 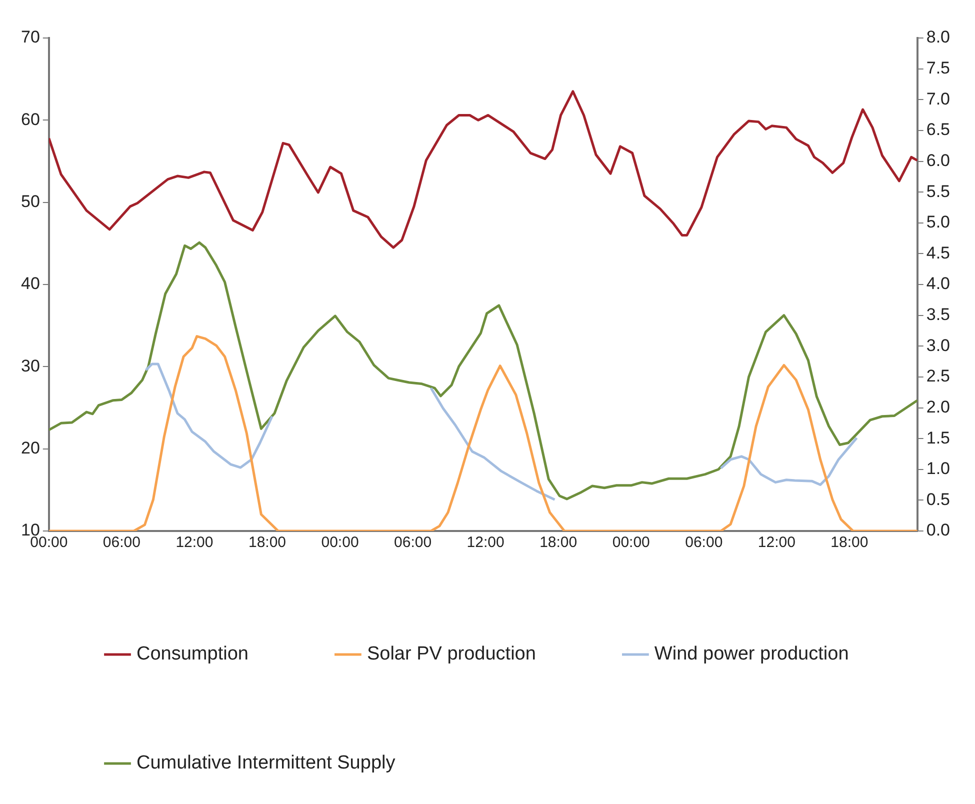 I want to click on y2-tick-label: 5.0, so click(x=938, y=222).